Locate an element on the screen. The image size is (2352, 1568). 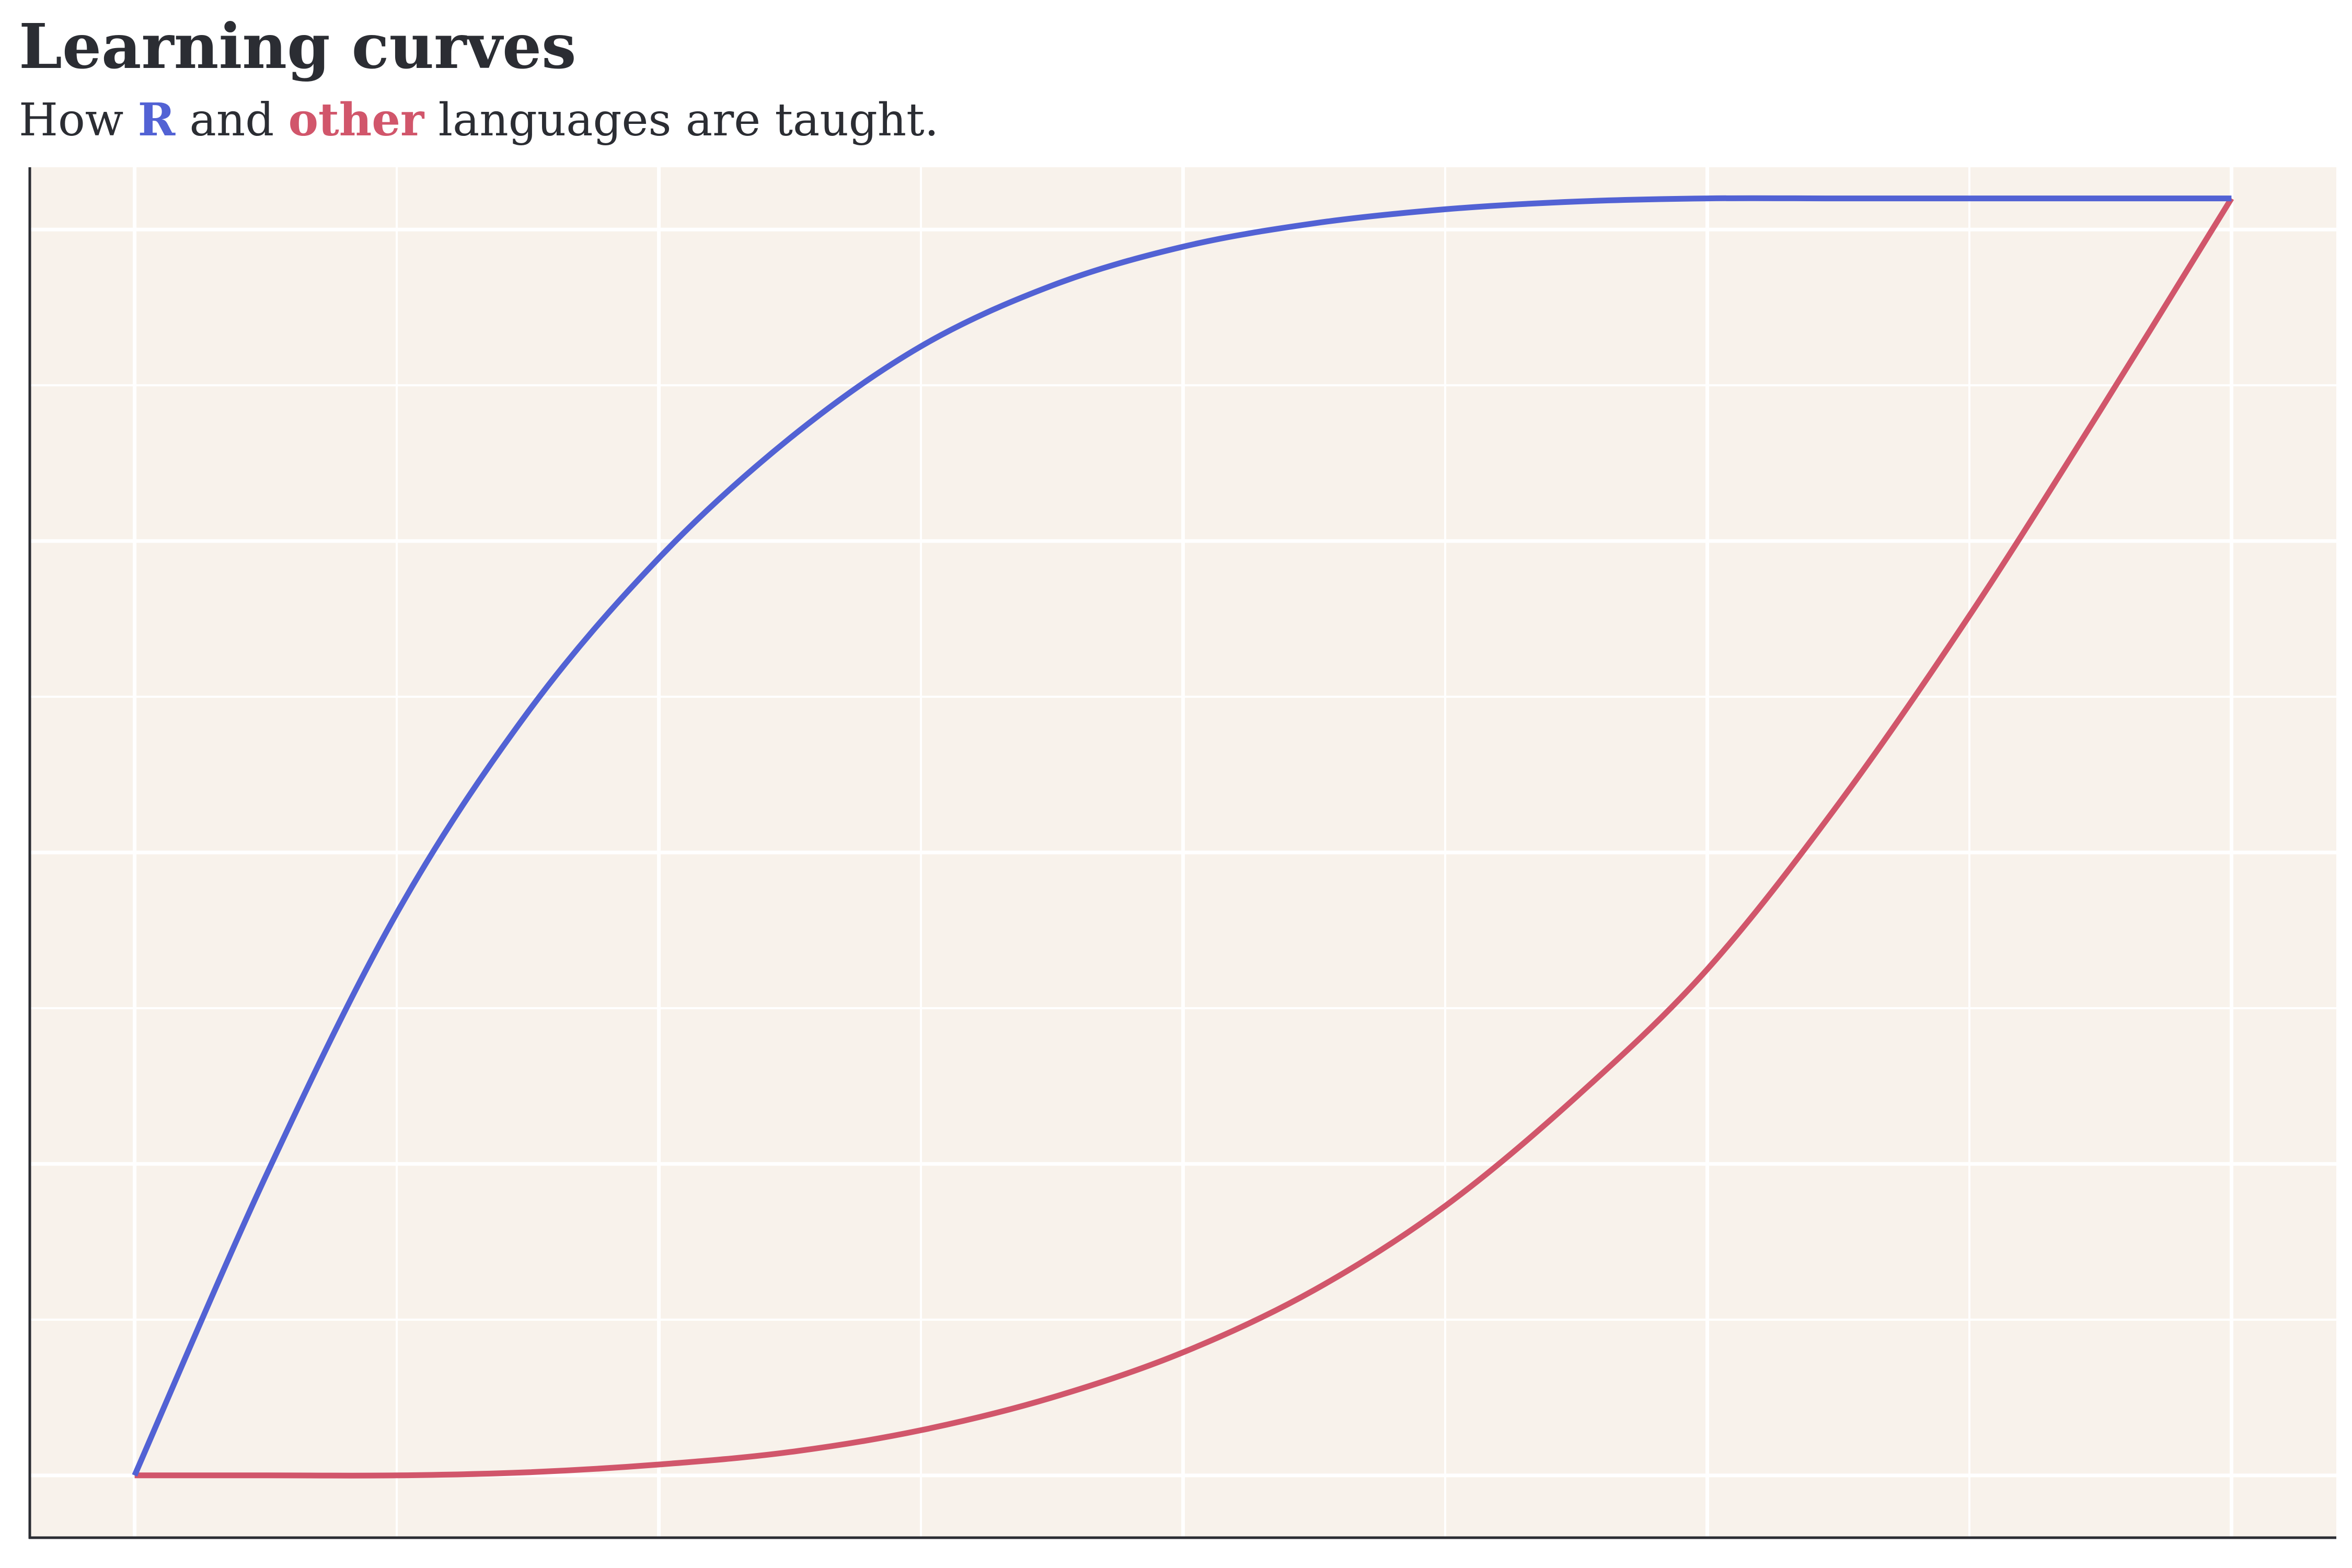
subtitle-suffix: languages are taught. is located at coordinates (681, 120).